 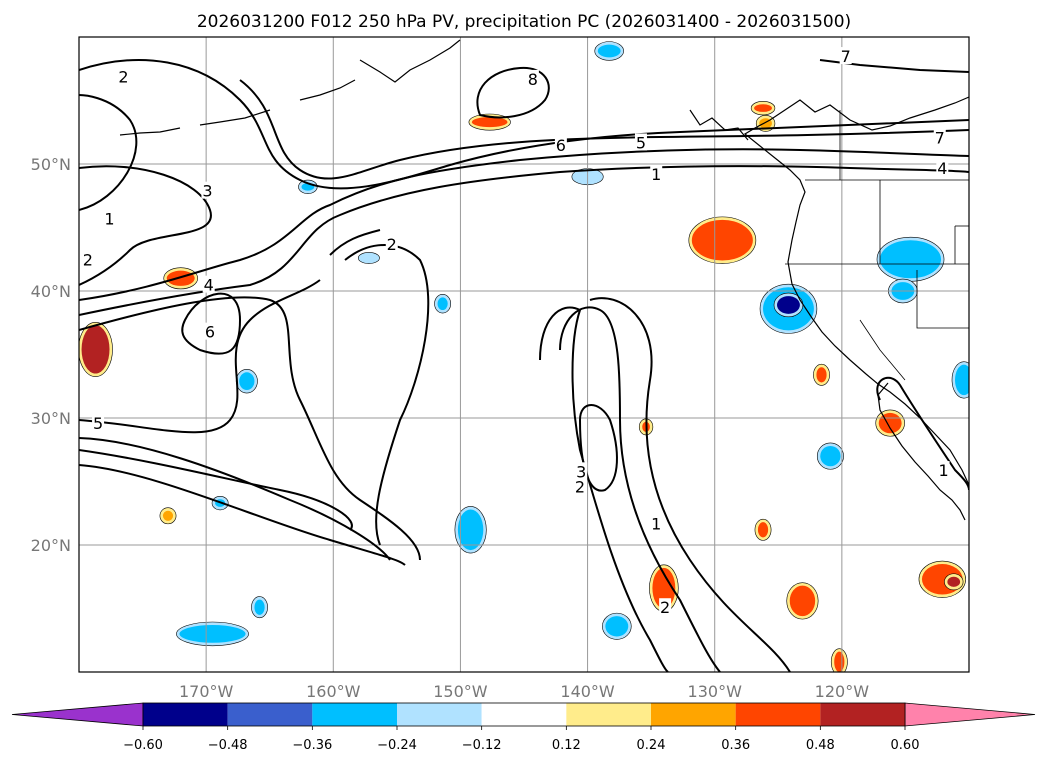 I want to click on colorbar-tick-label: 0.48, so click(x=820, y=745).